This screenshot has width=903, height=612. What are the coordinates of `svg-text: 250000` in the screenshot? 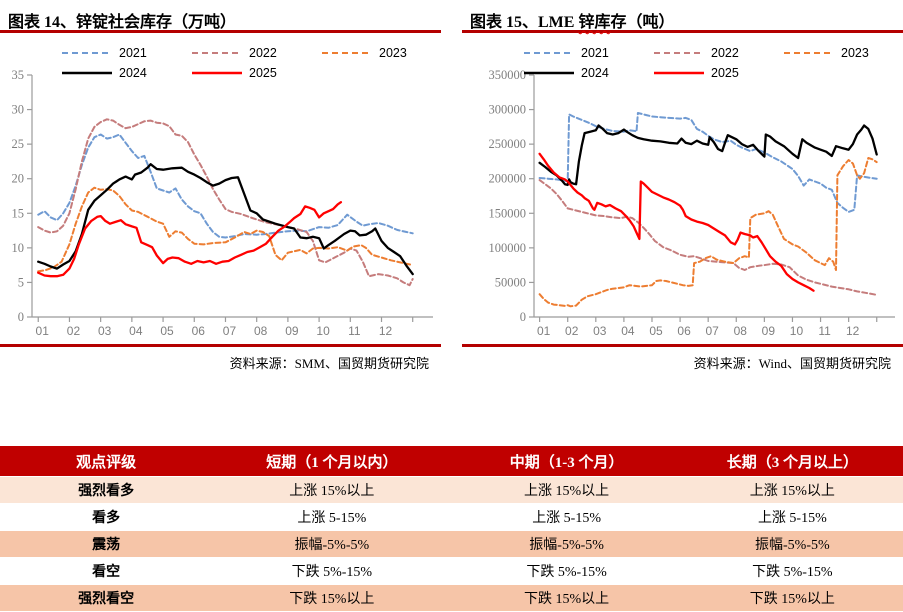 It's located at (508, 144).